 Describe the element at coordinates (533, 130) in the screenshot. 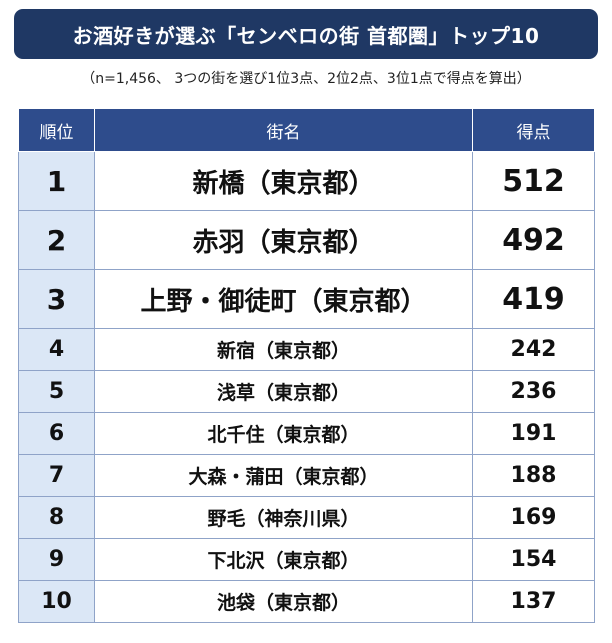

I see `header-score: 得点` at that location.